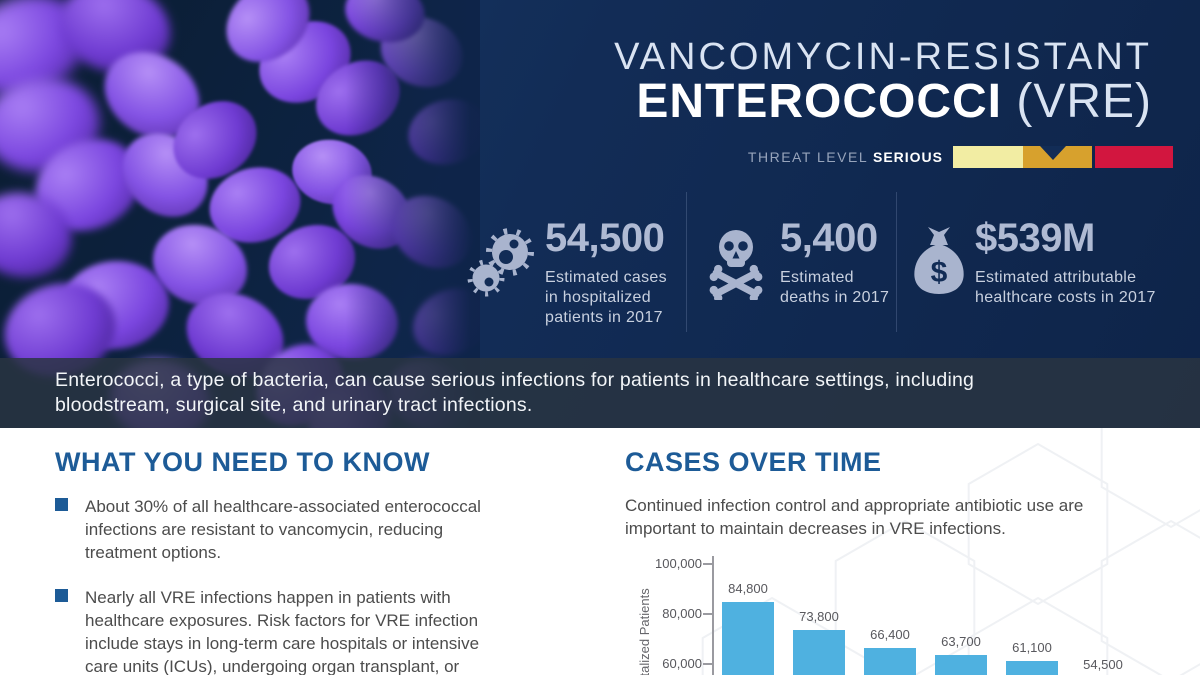  Describe the element at coordinates (682, 613) in the screenshot. I see `y-axis-tick-label: 80,000` at that location.